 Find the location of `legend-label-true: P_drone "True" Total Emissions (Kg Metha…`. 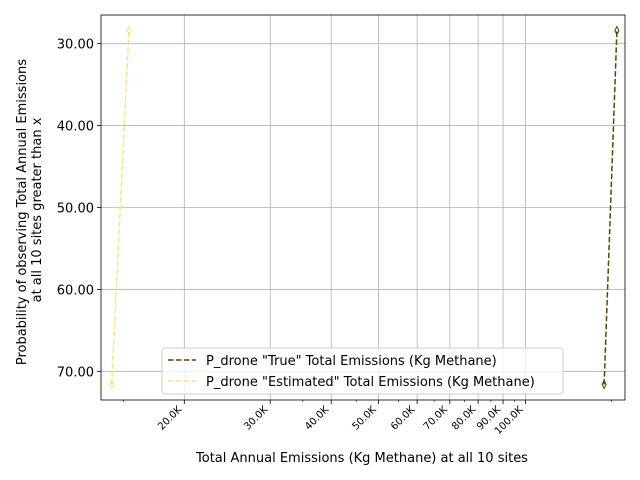

legend-label-true: P_drone "True" Total Emissions (Kg Metha… is located at coordinates (351, 361).